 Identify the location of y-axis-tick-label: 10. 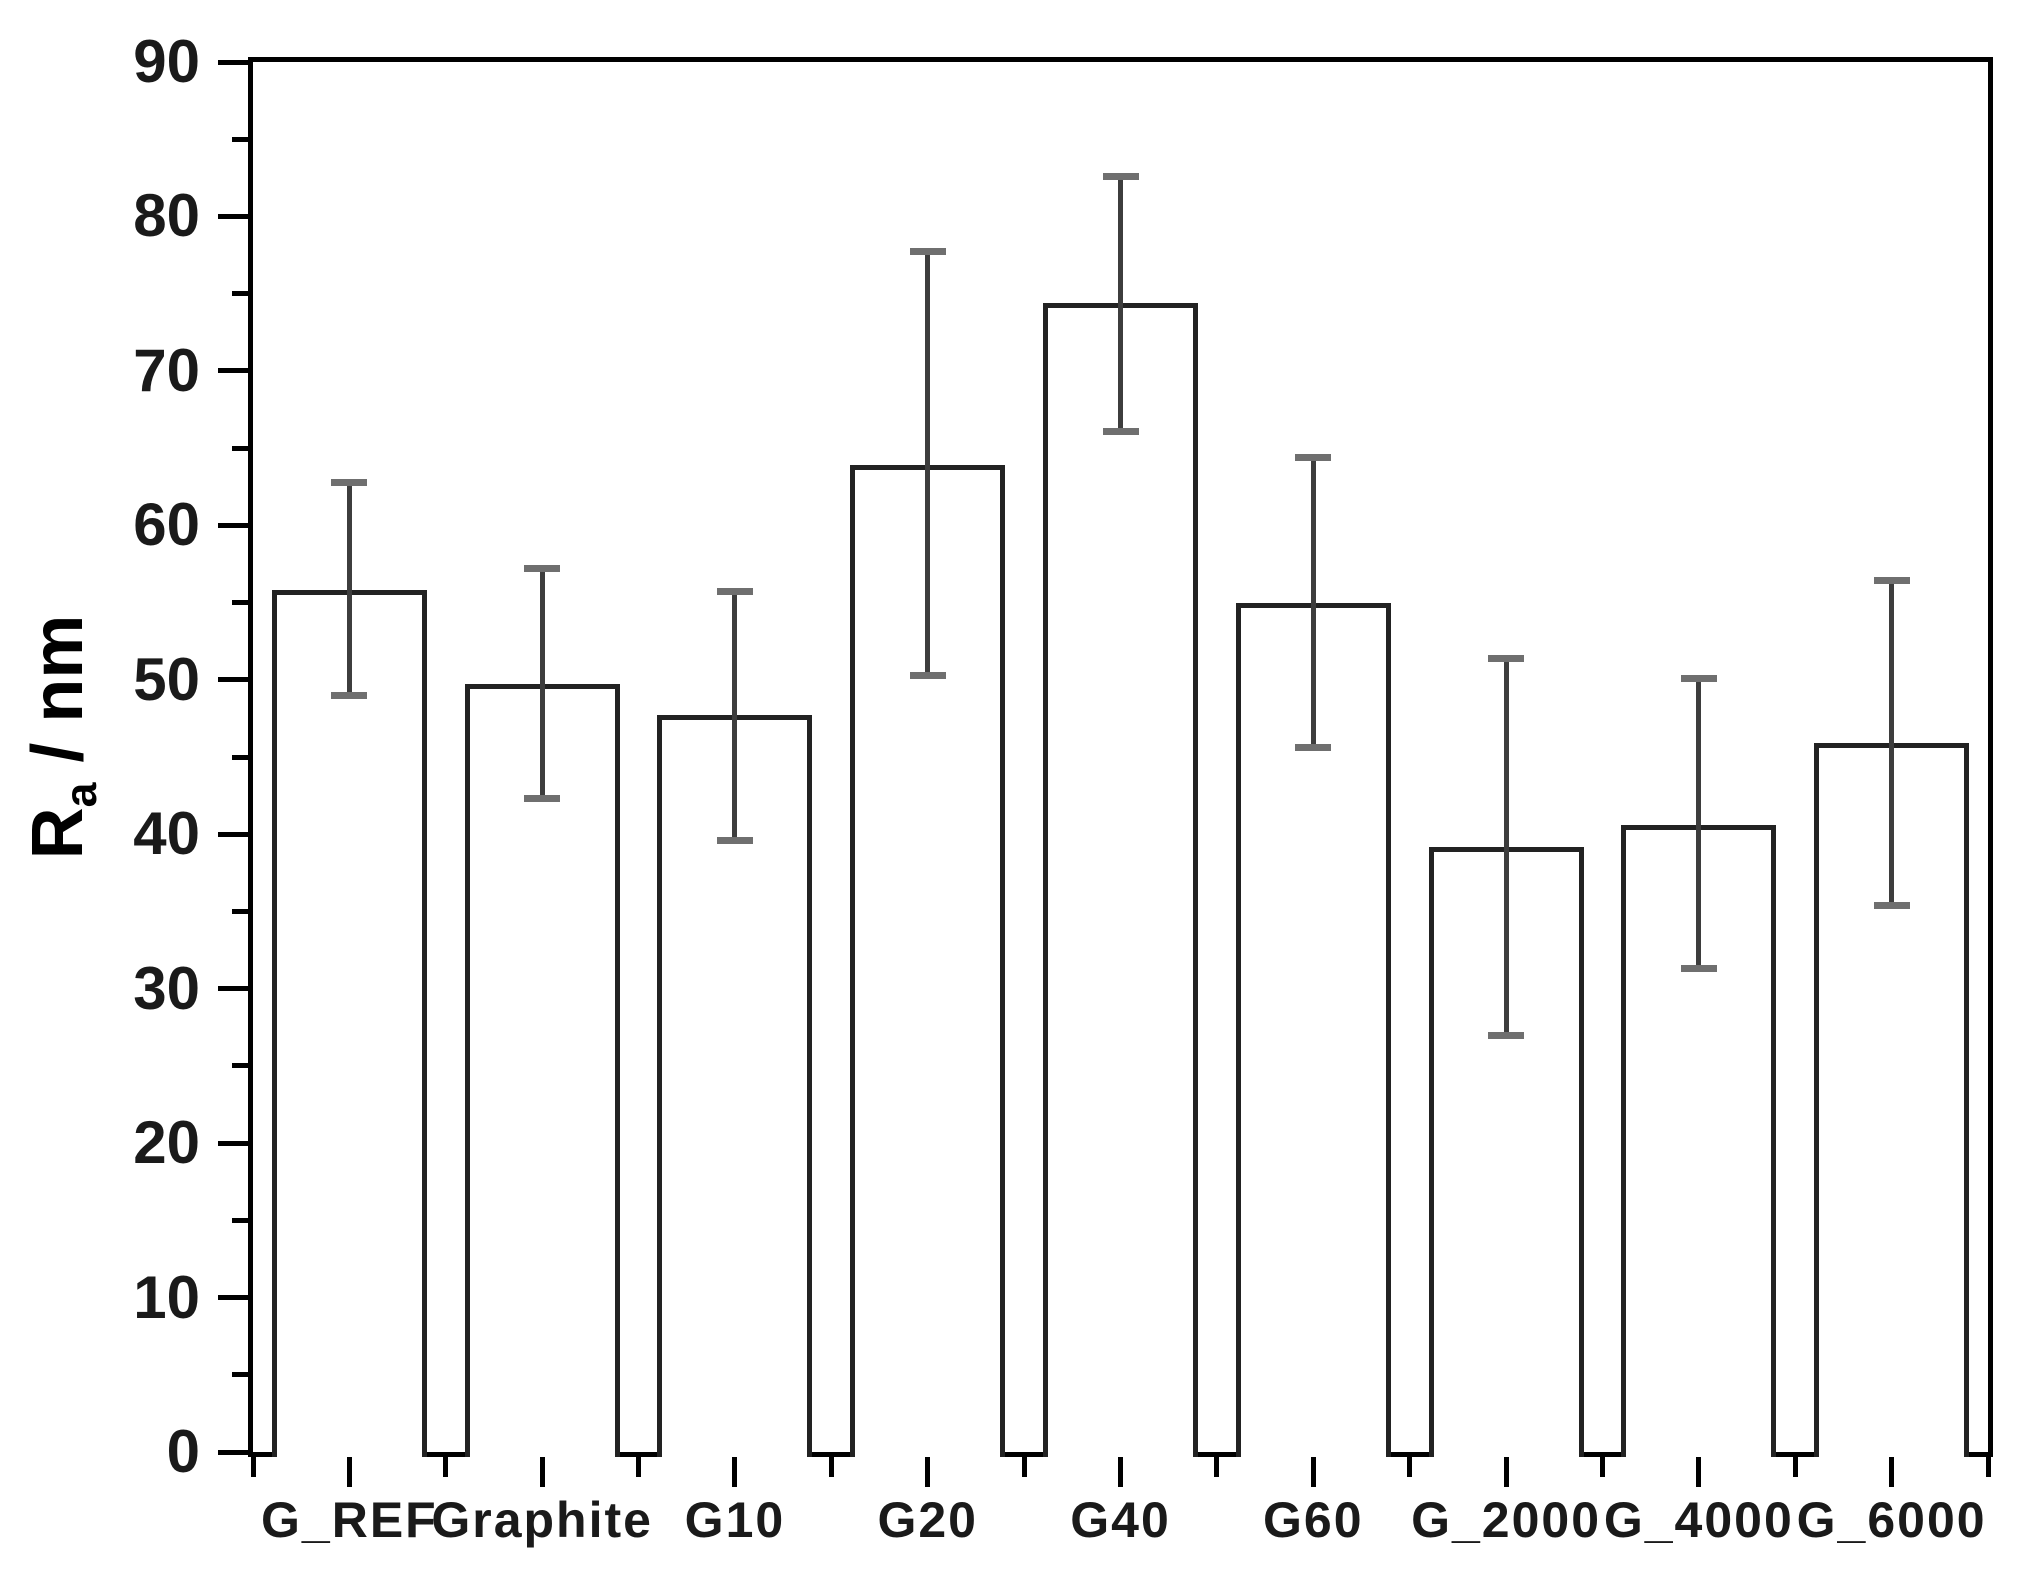
(166, 1297).